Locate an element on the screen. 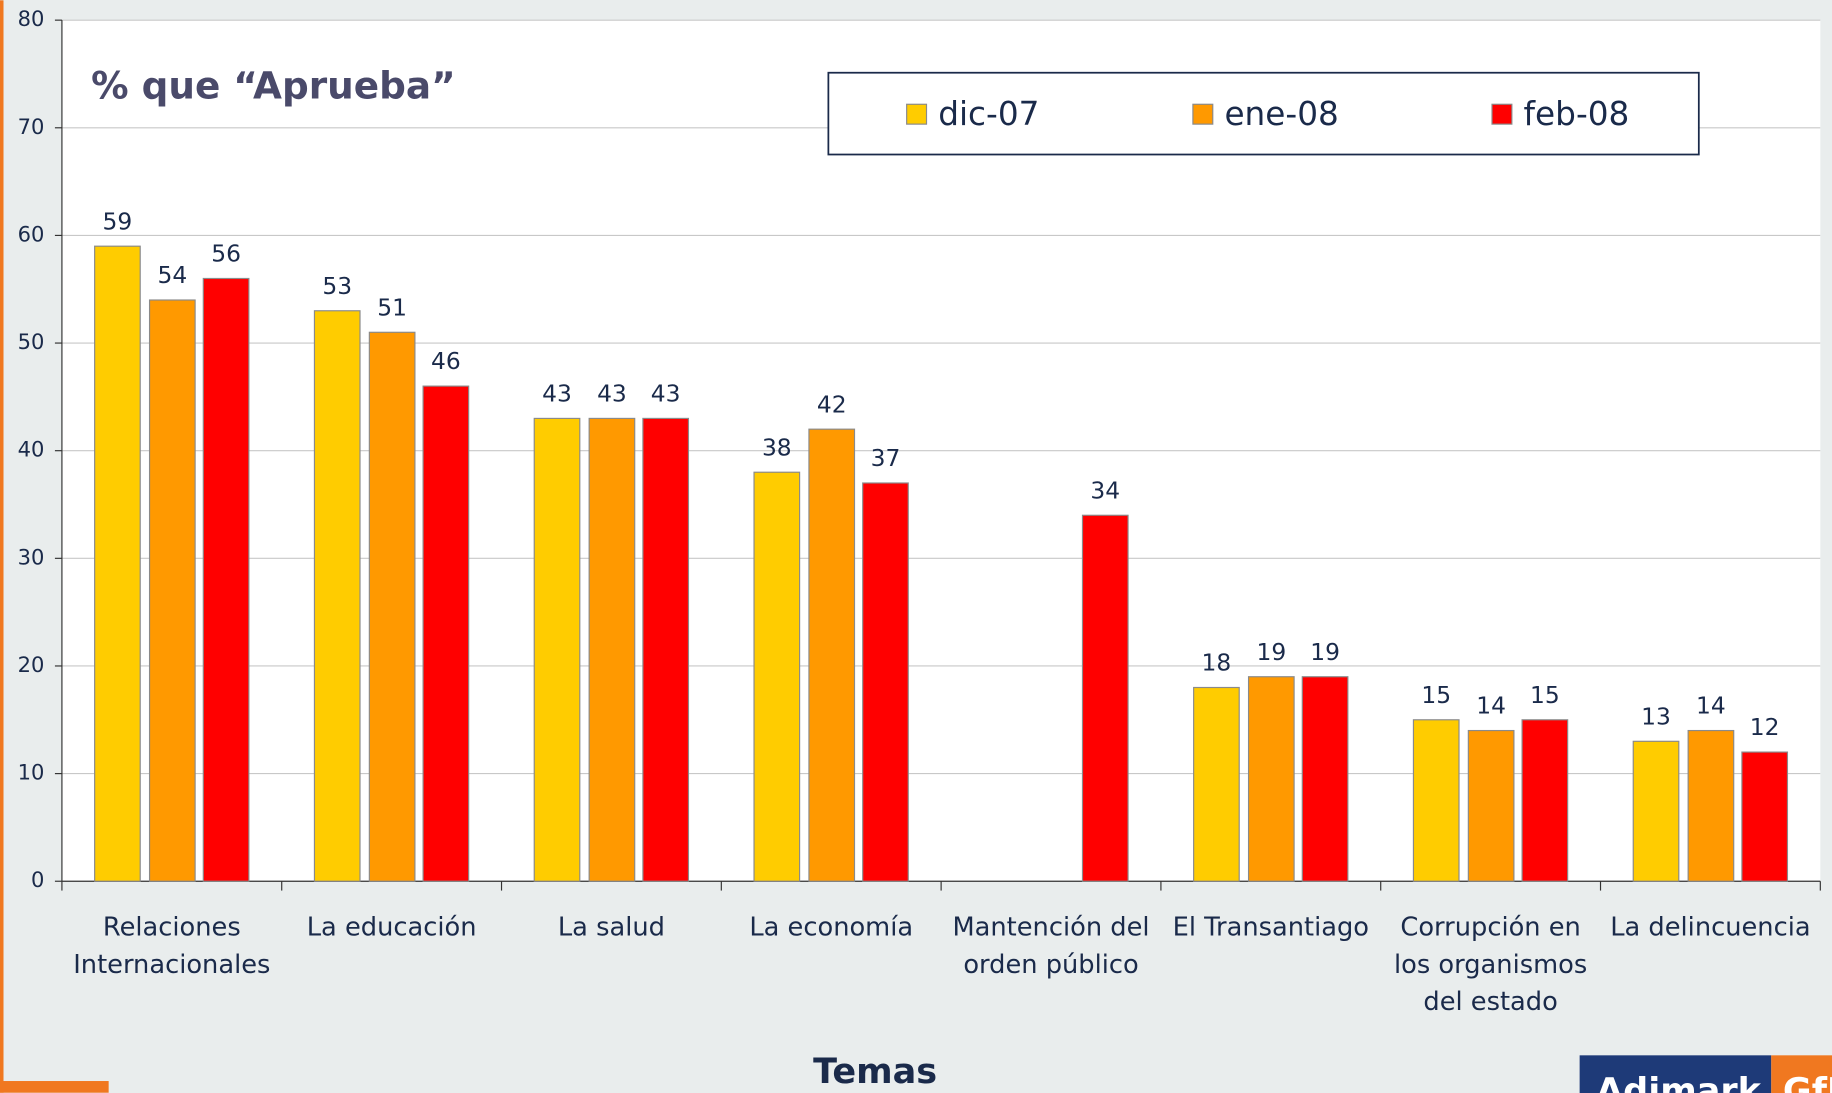  legend-box is located at coordinates (1263, 113).